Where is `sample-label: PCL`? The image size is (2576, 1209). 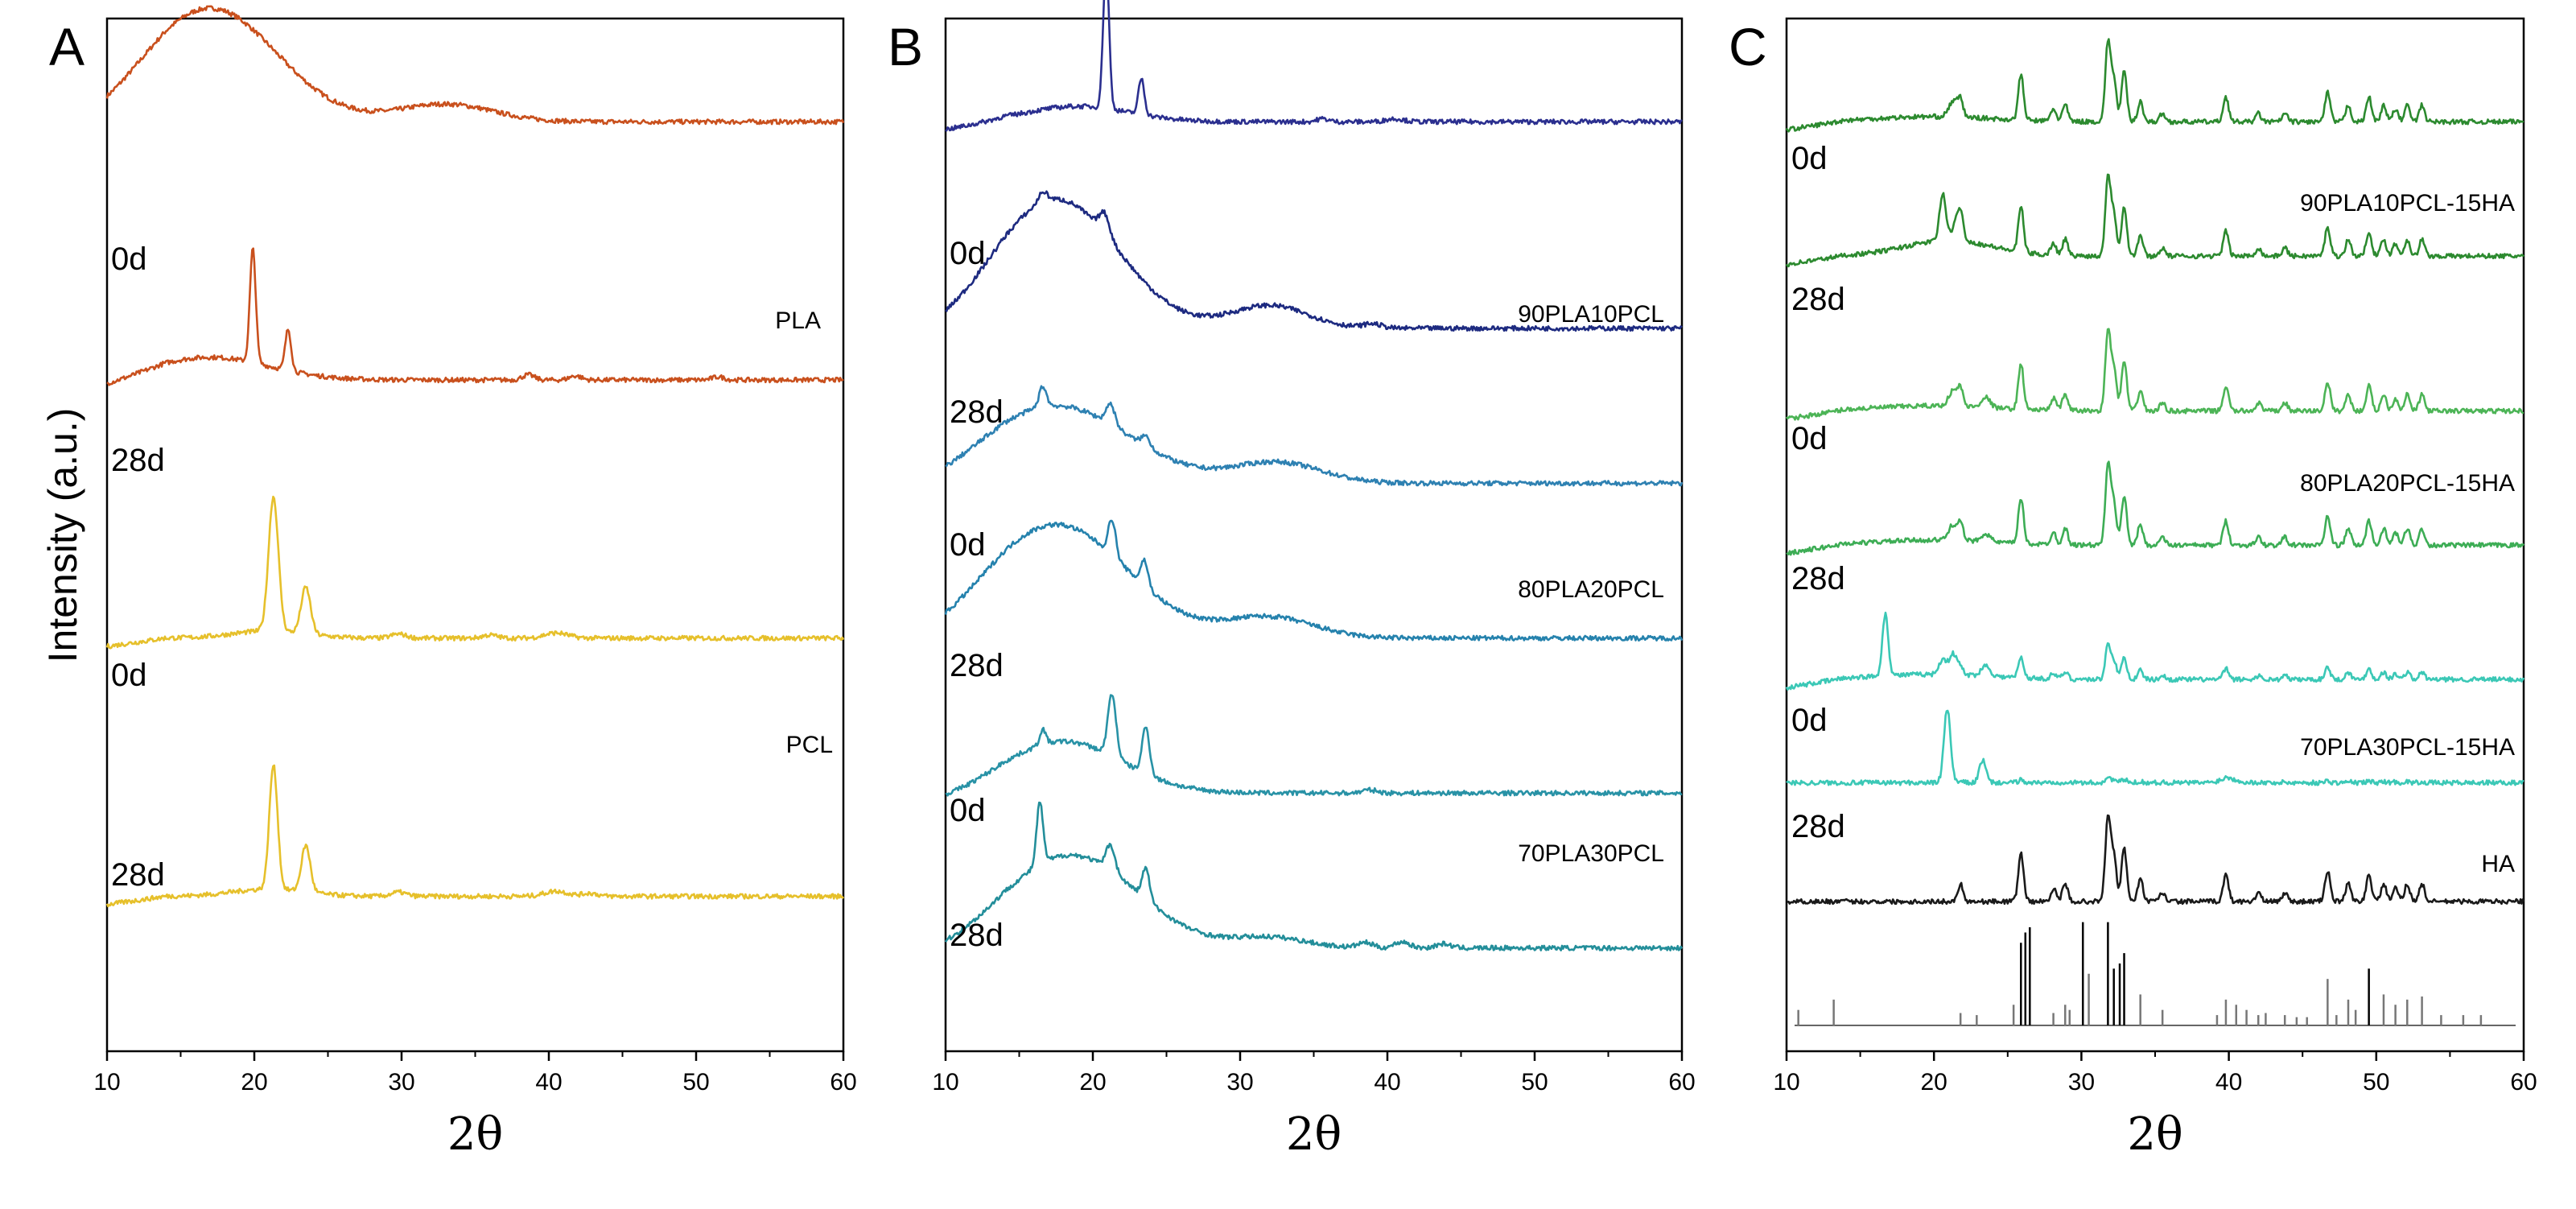
sample-label: PCL is located at coordinates (809, 745).